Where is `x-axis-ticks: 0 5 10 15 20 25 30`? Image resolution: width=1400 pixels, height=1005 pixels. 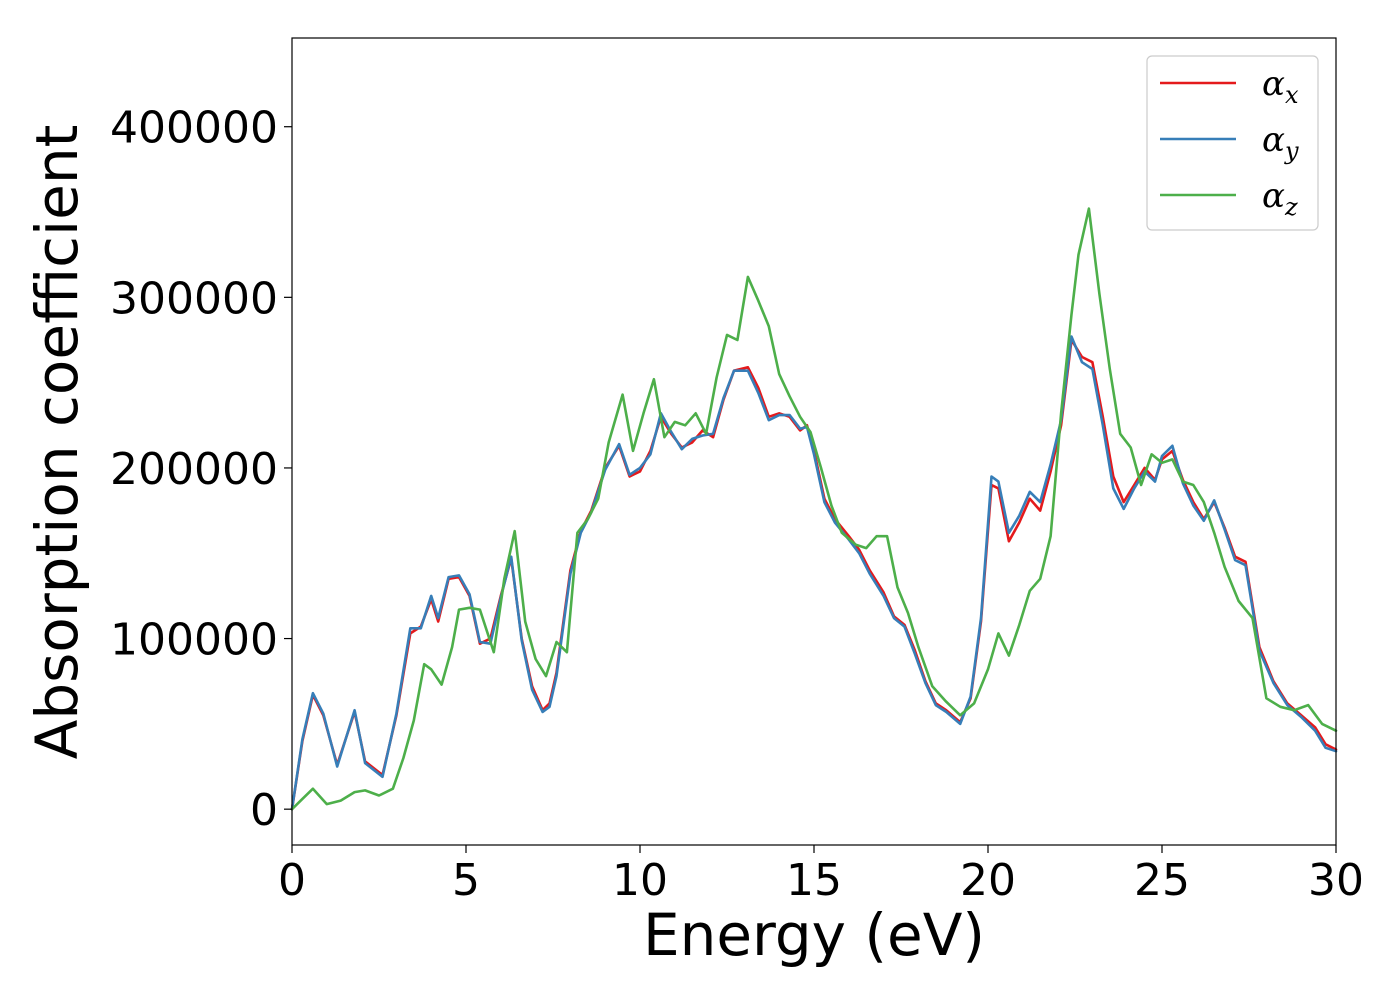
x-axis-ticks: 0 5 10 15 20 25 30 is located at coordinates (821, 875).